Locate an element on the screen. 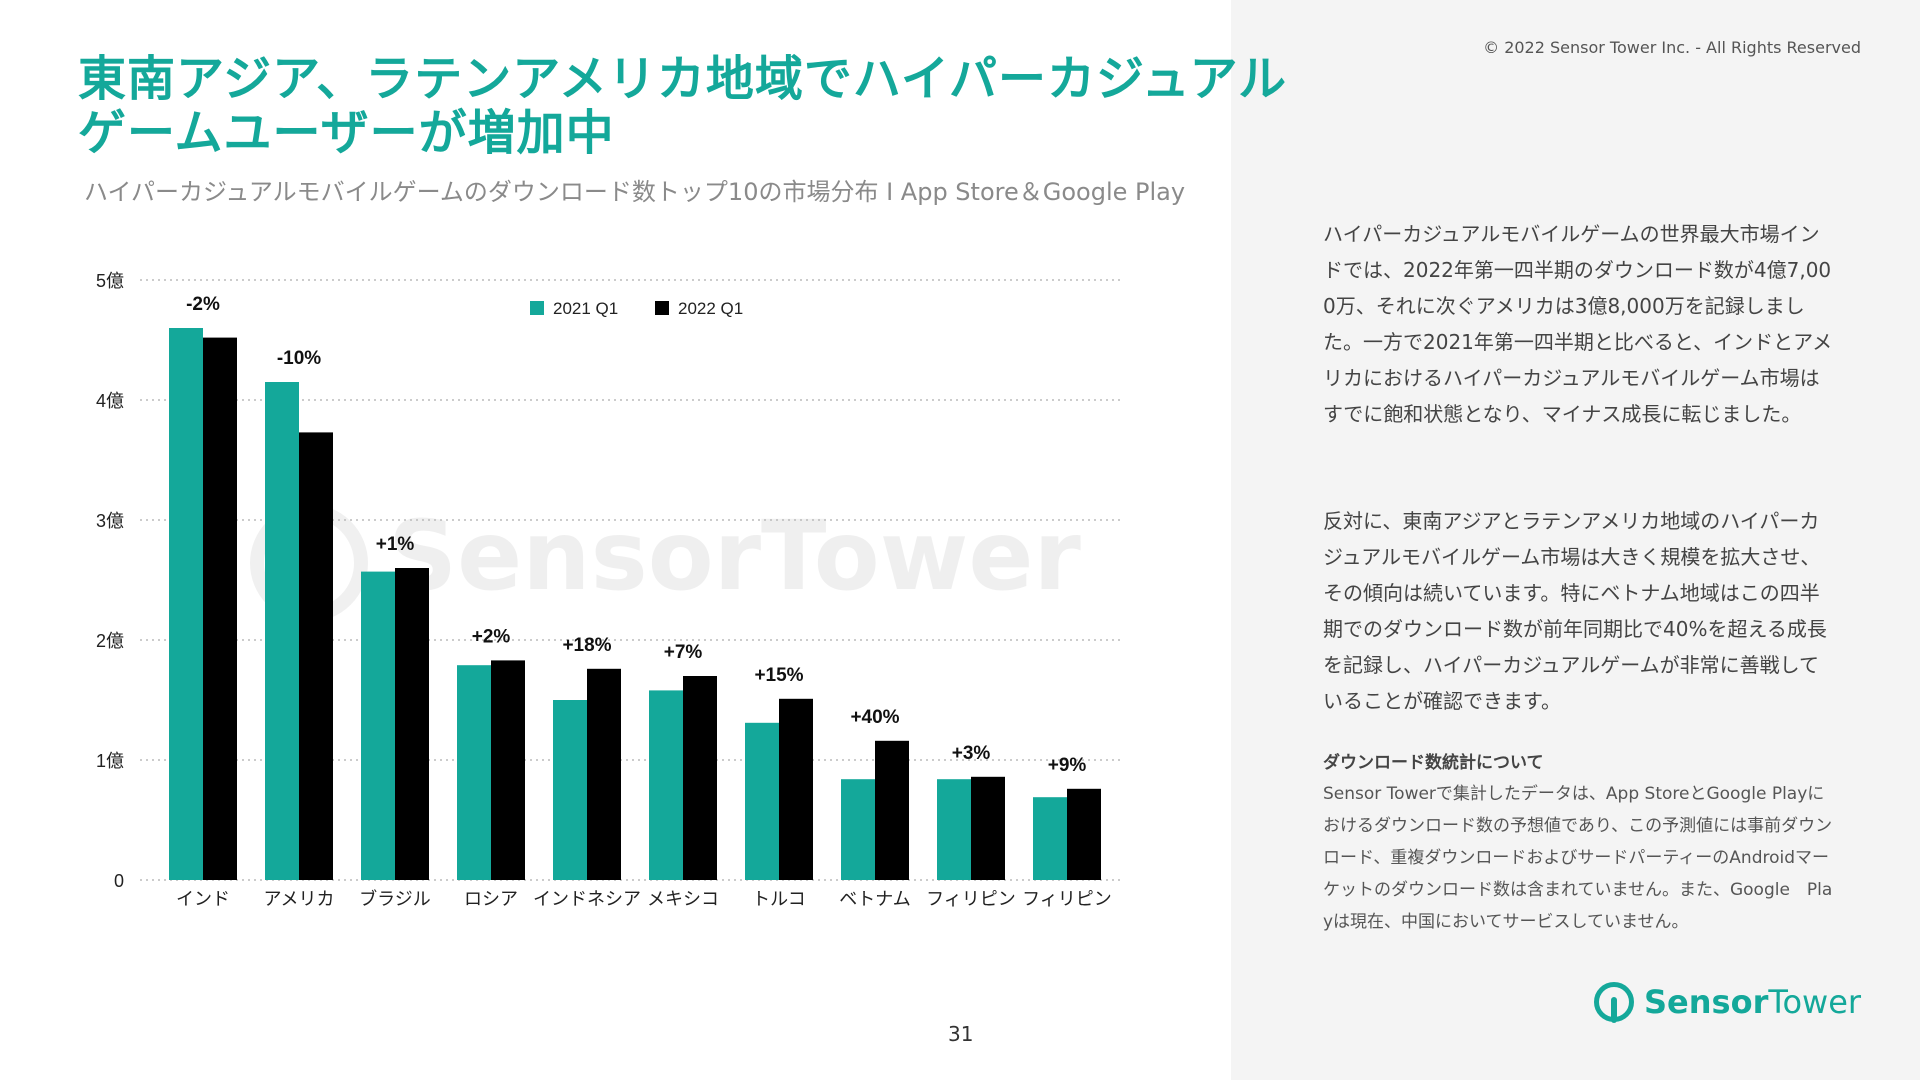  x-tick-label: インドネシア is located at coordinates (587, 899).